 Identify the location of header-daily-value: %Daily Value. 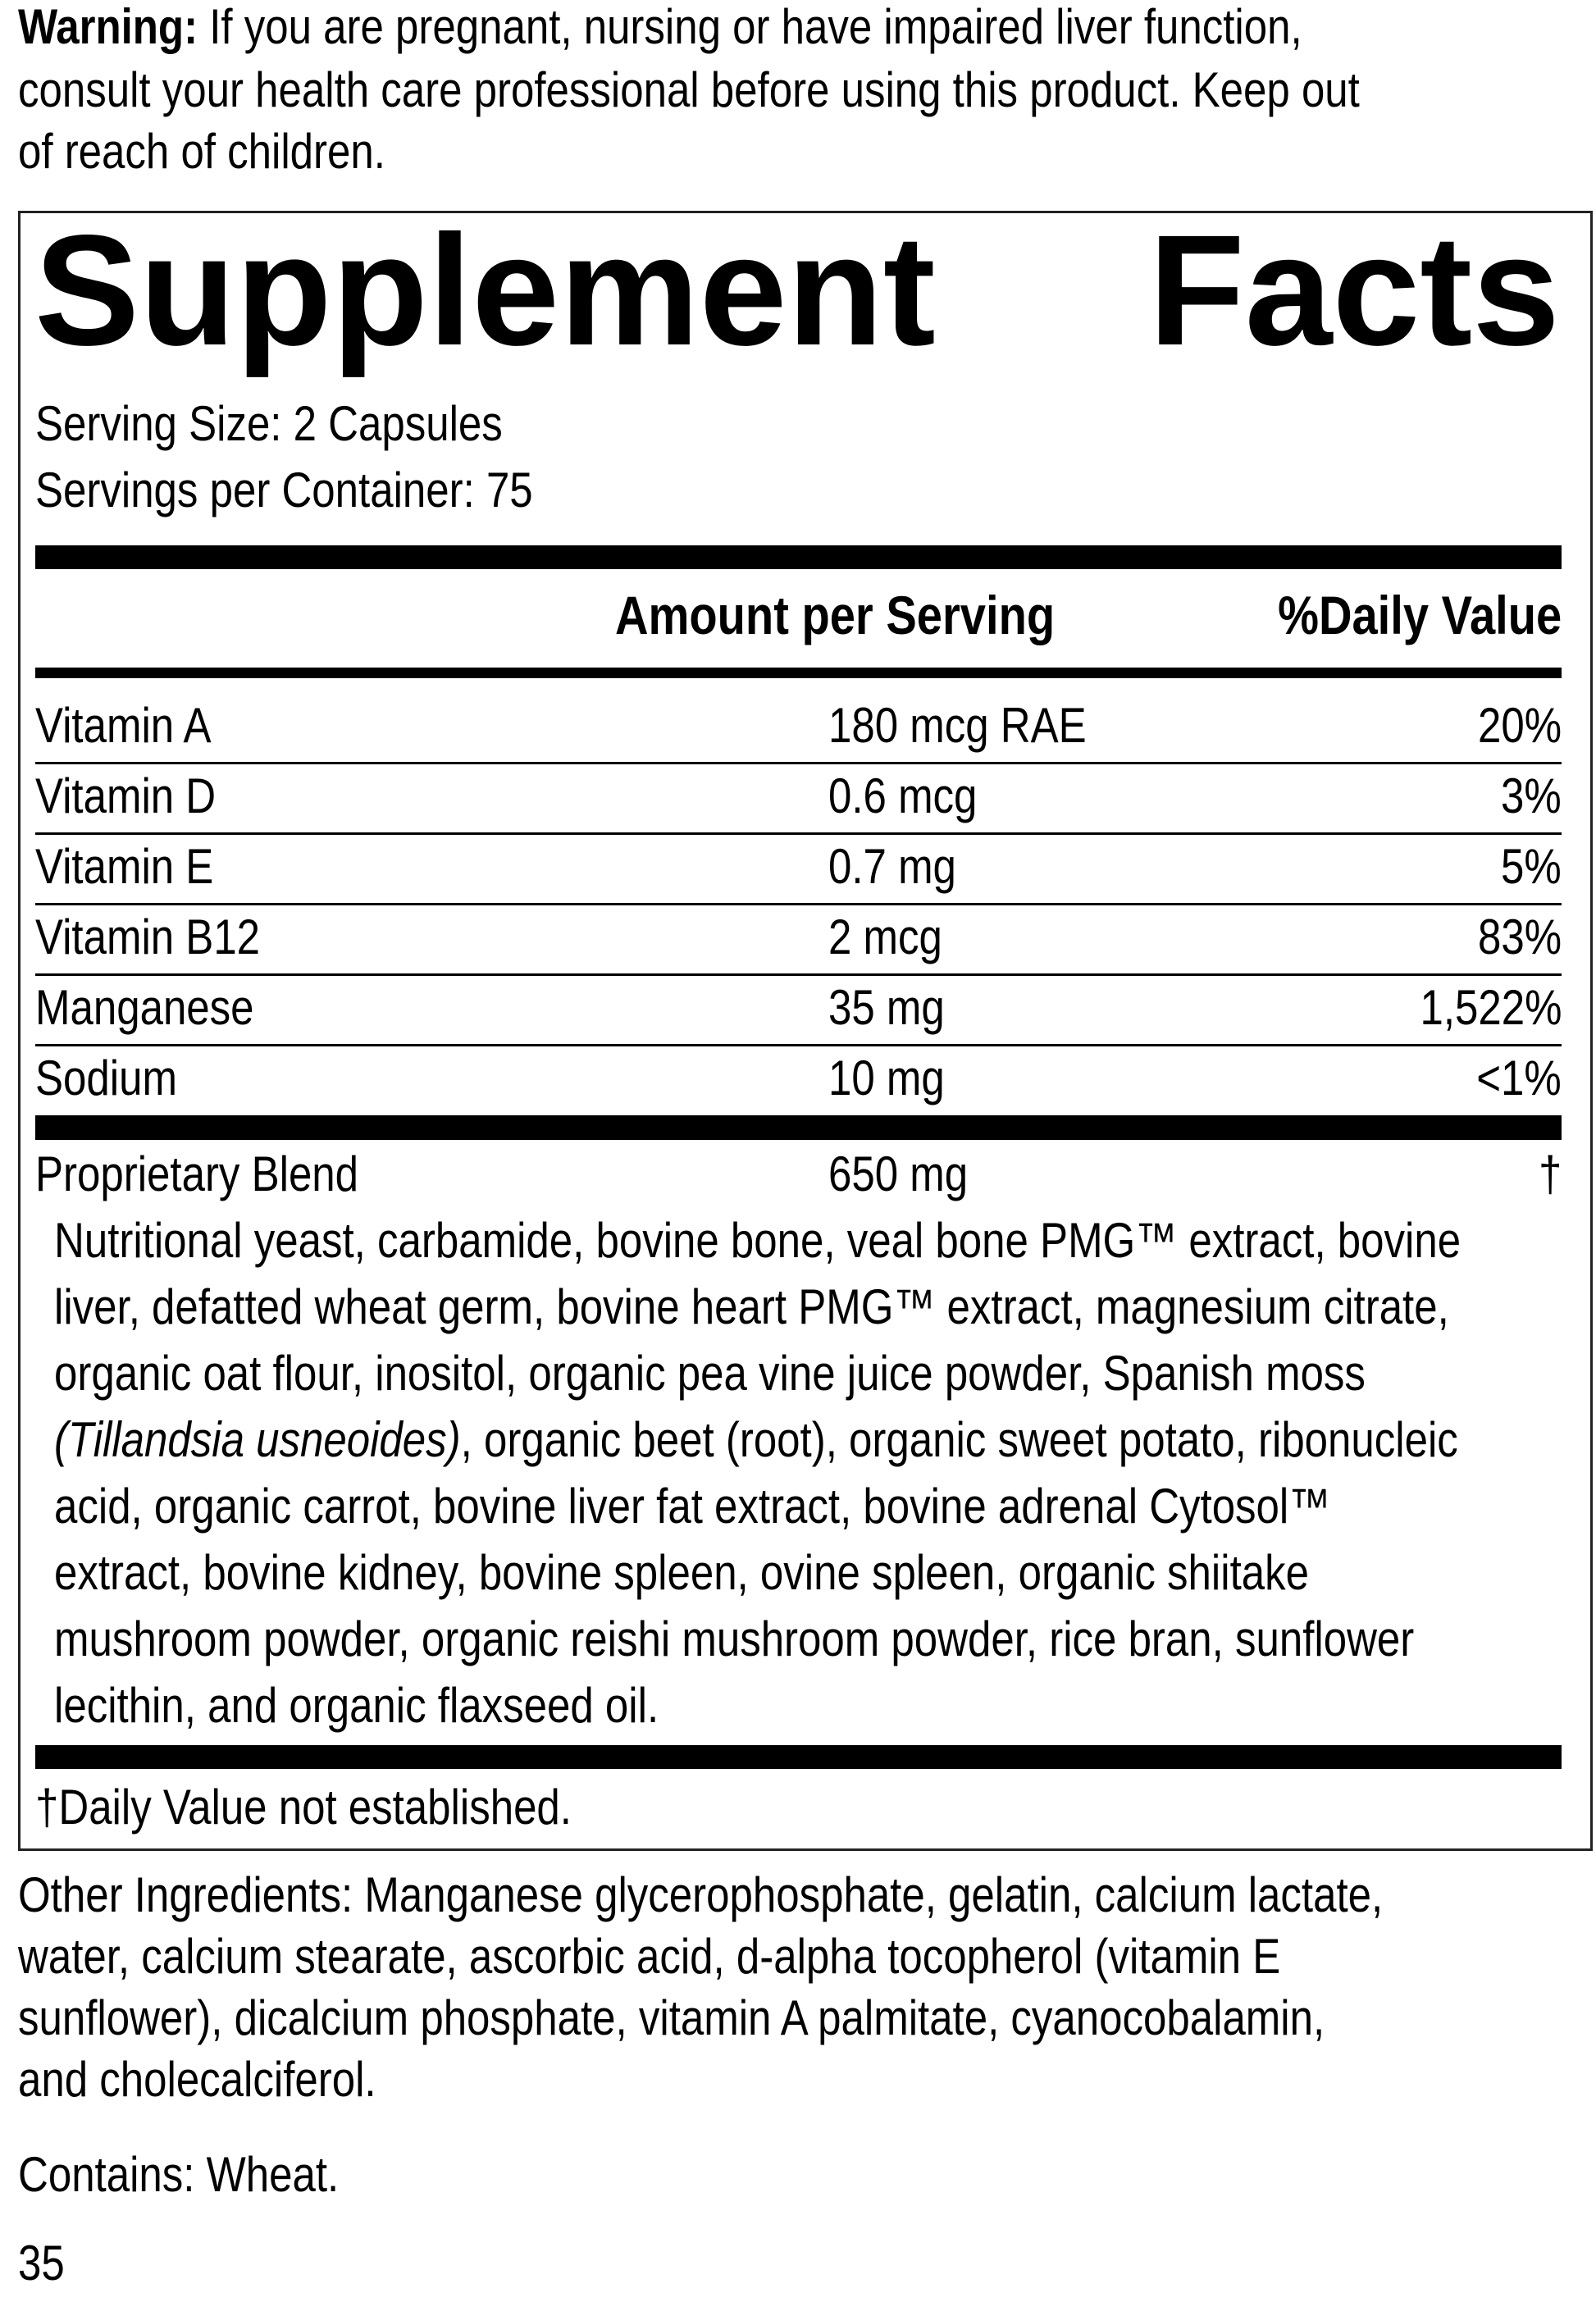
(1419, 615).